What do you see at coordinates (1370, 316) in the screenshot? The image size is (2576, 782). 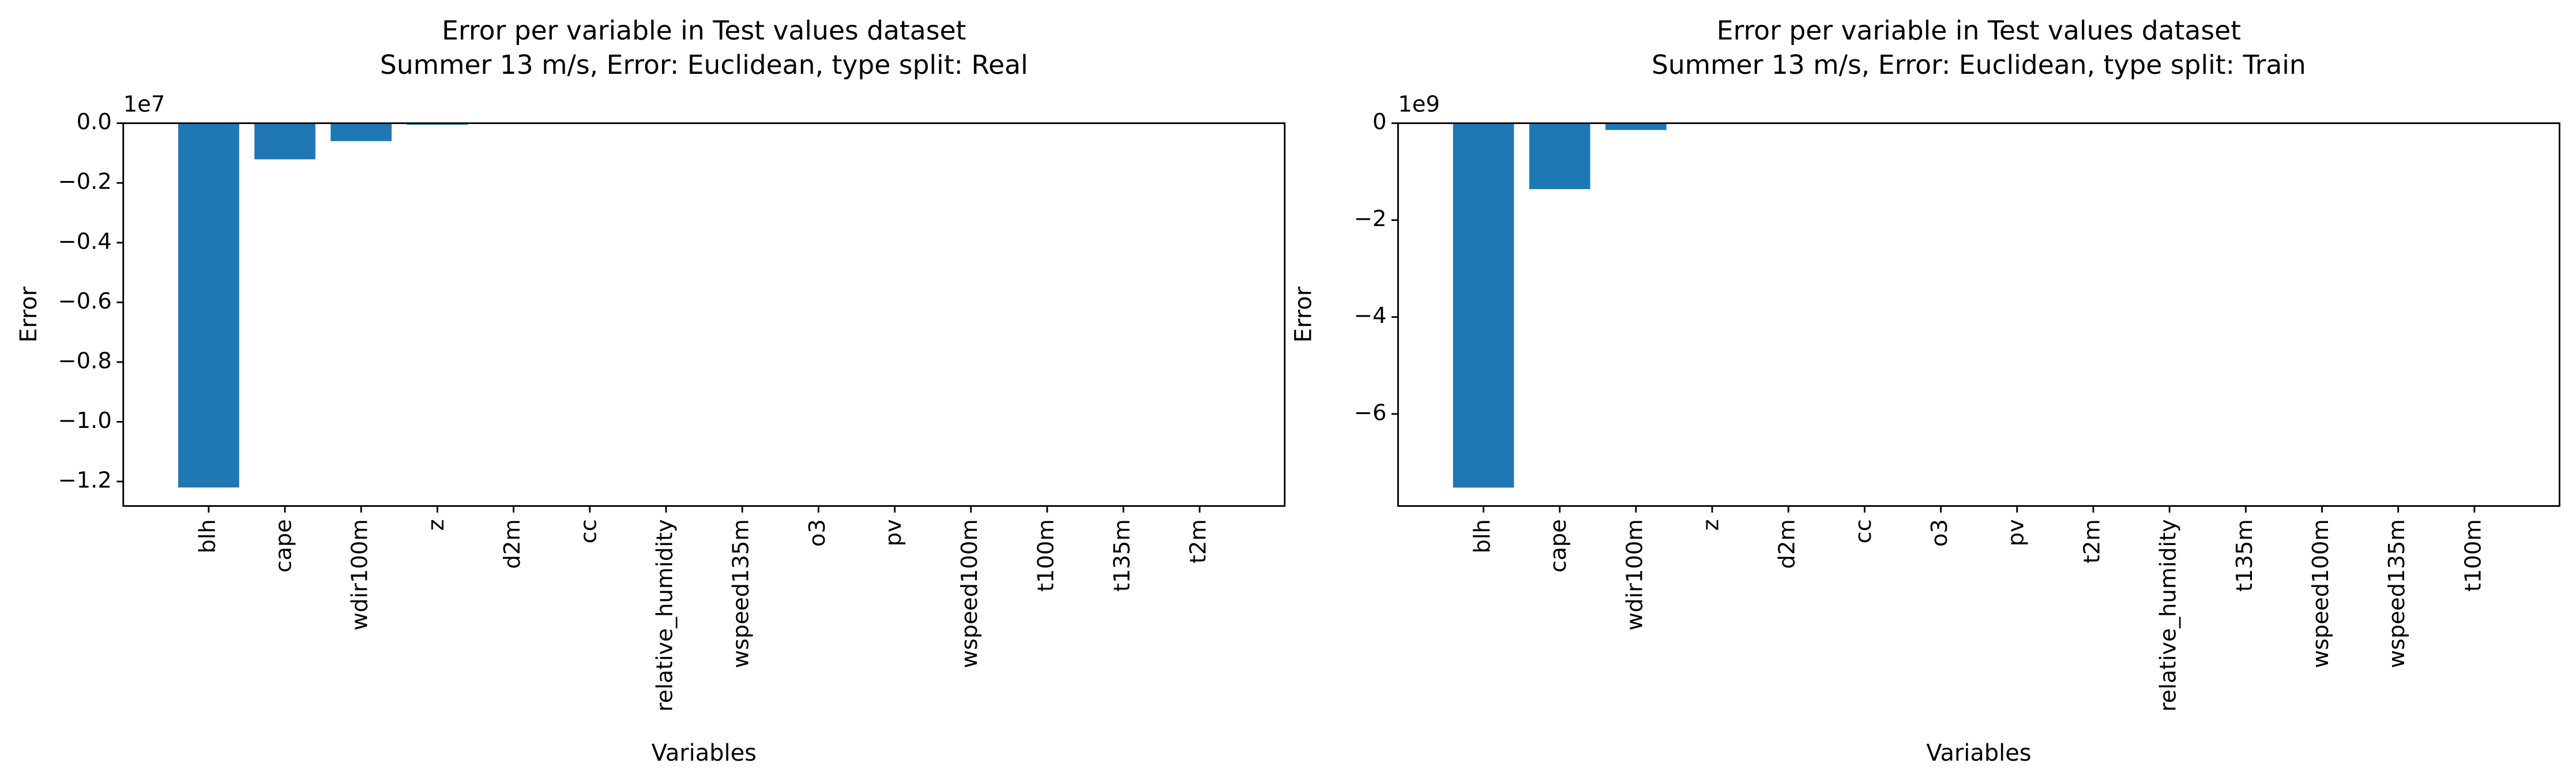 I see `y-tick-label: −4` at bounding box center [1370, 316].